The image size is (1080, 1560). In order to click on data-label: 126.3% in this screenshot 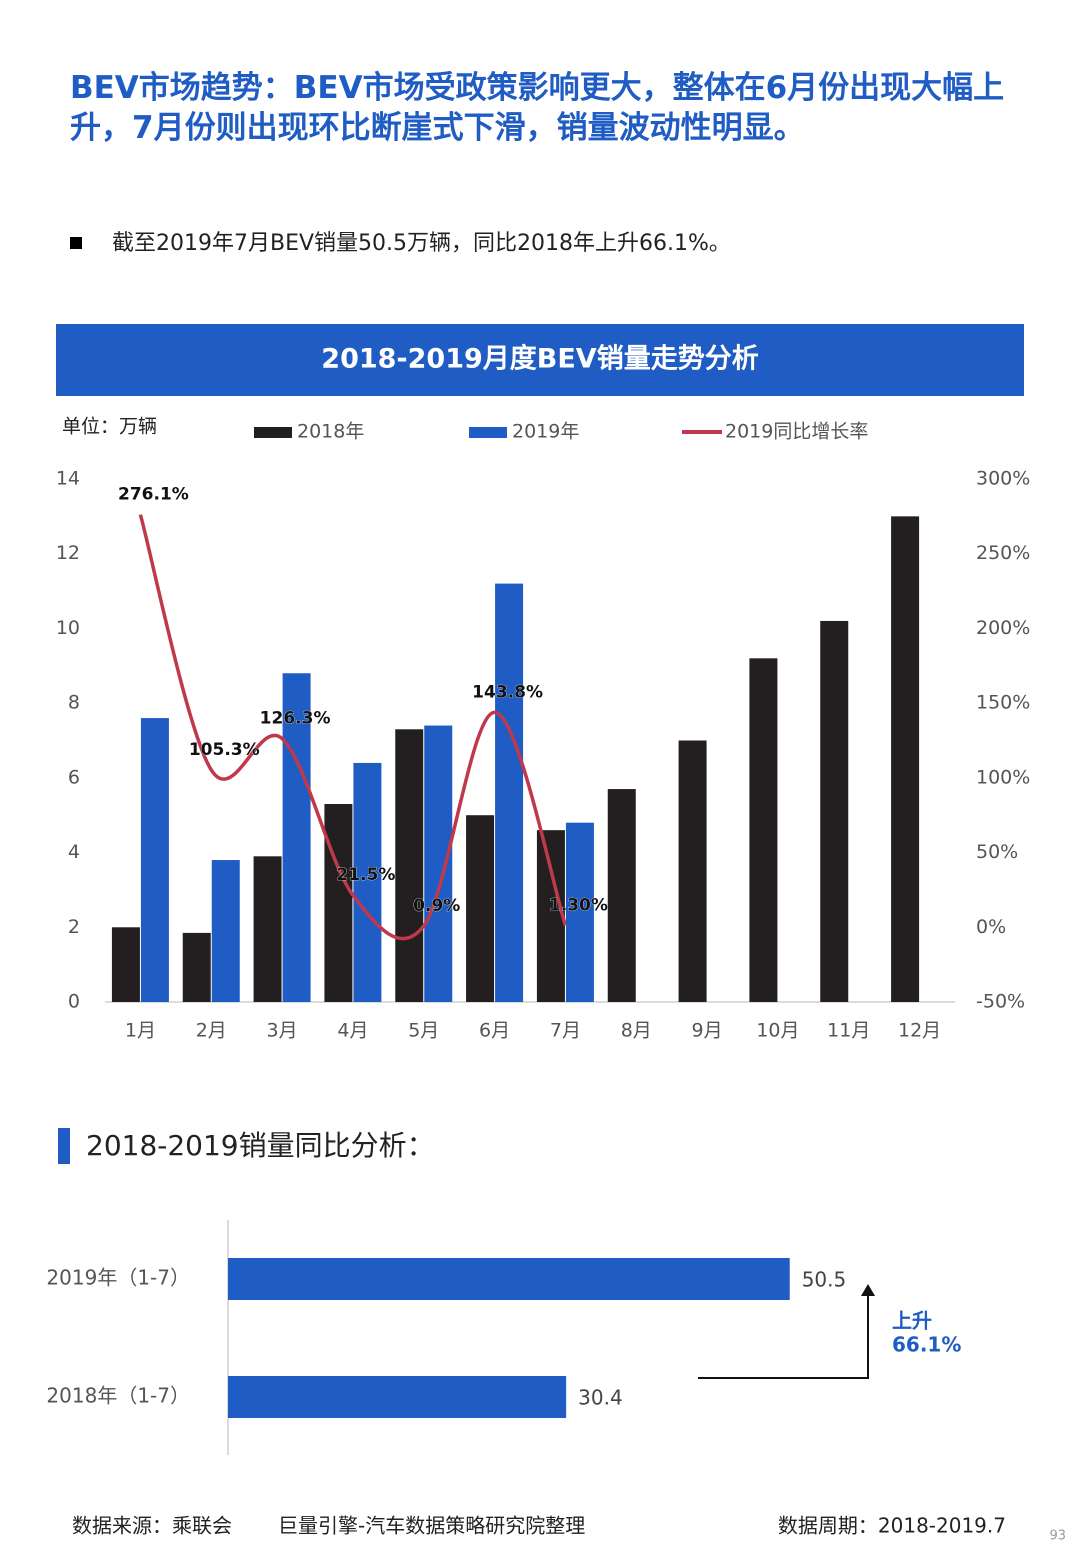, I will do `click(295, 719)`.